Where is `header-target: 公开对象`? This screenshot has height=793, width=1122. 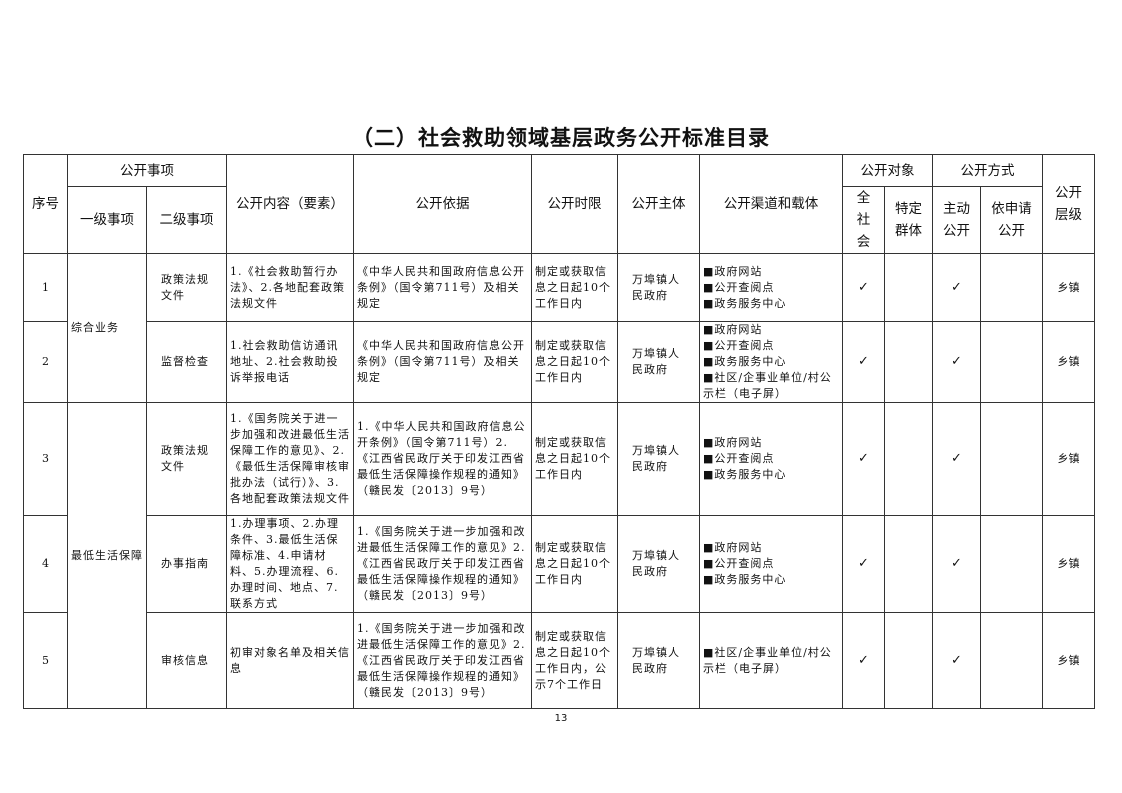
header-target: 公开对象 is located at coordinates (887, 170).